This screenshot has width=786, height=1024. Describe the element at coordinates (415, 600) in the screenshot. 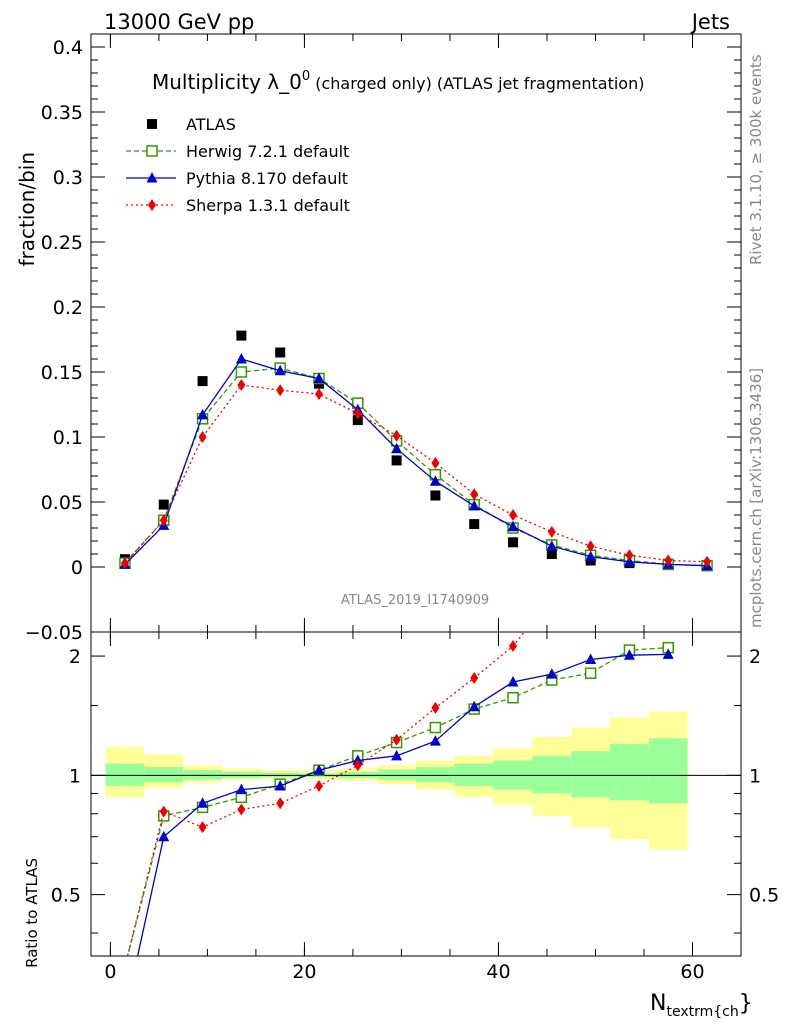

I see `analysis-watermark: ATLAS_2019_I1740909` at that location.